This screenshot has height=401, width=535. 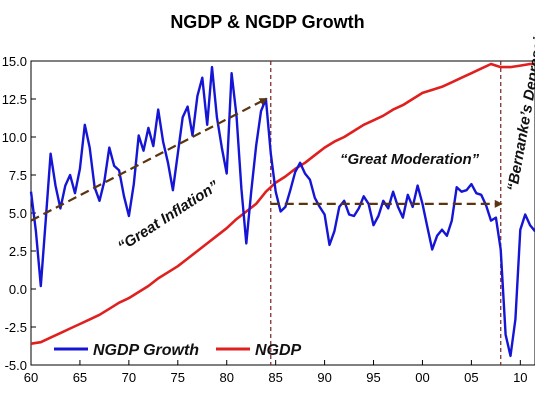 What do you see at coordinates (80, 377) in the screenshot?
I see `x-tick-label: 65` at bounding box center [80, 377].